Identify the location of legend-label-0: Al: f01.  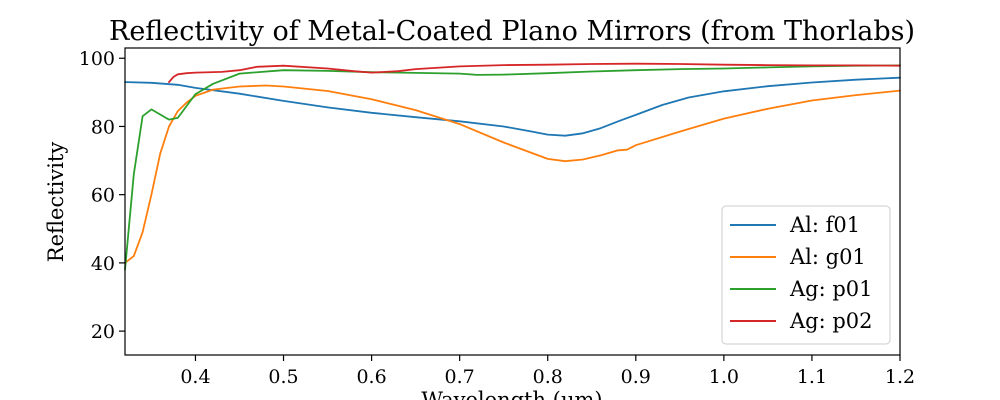
(824, 225).